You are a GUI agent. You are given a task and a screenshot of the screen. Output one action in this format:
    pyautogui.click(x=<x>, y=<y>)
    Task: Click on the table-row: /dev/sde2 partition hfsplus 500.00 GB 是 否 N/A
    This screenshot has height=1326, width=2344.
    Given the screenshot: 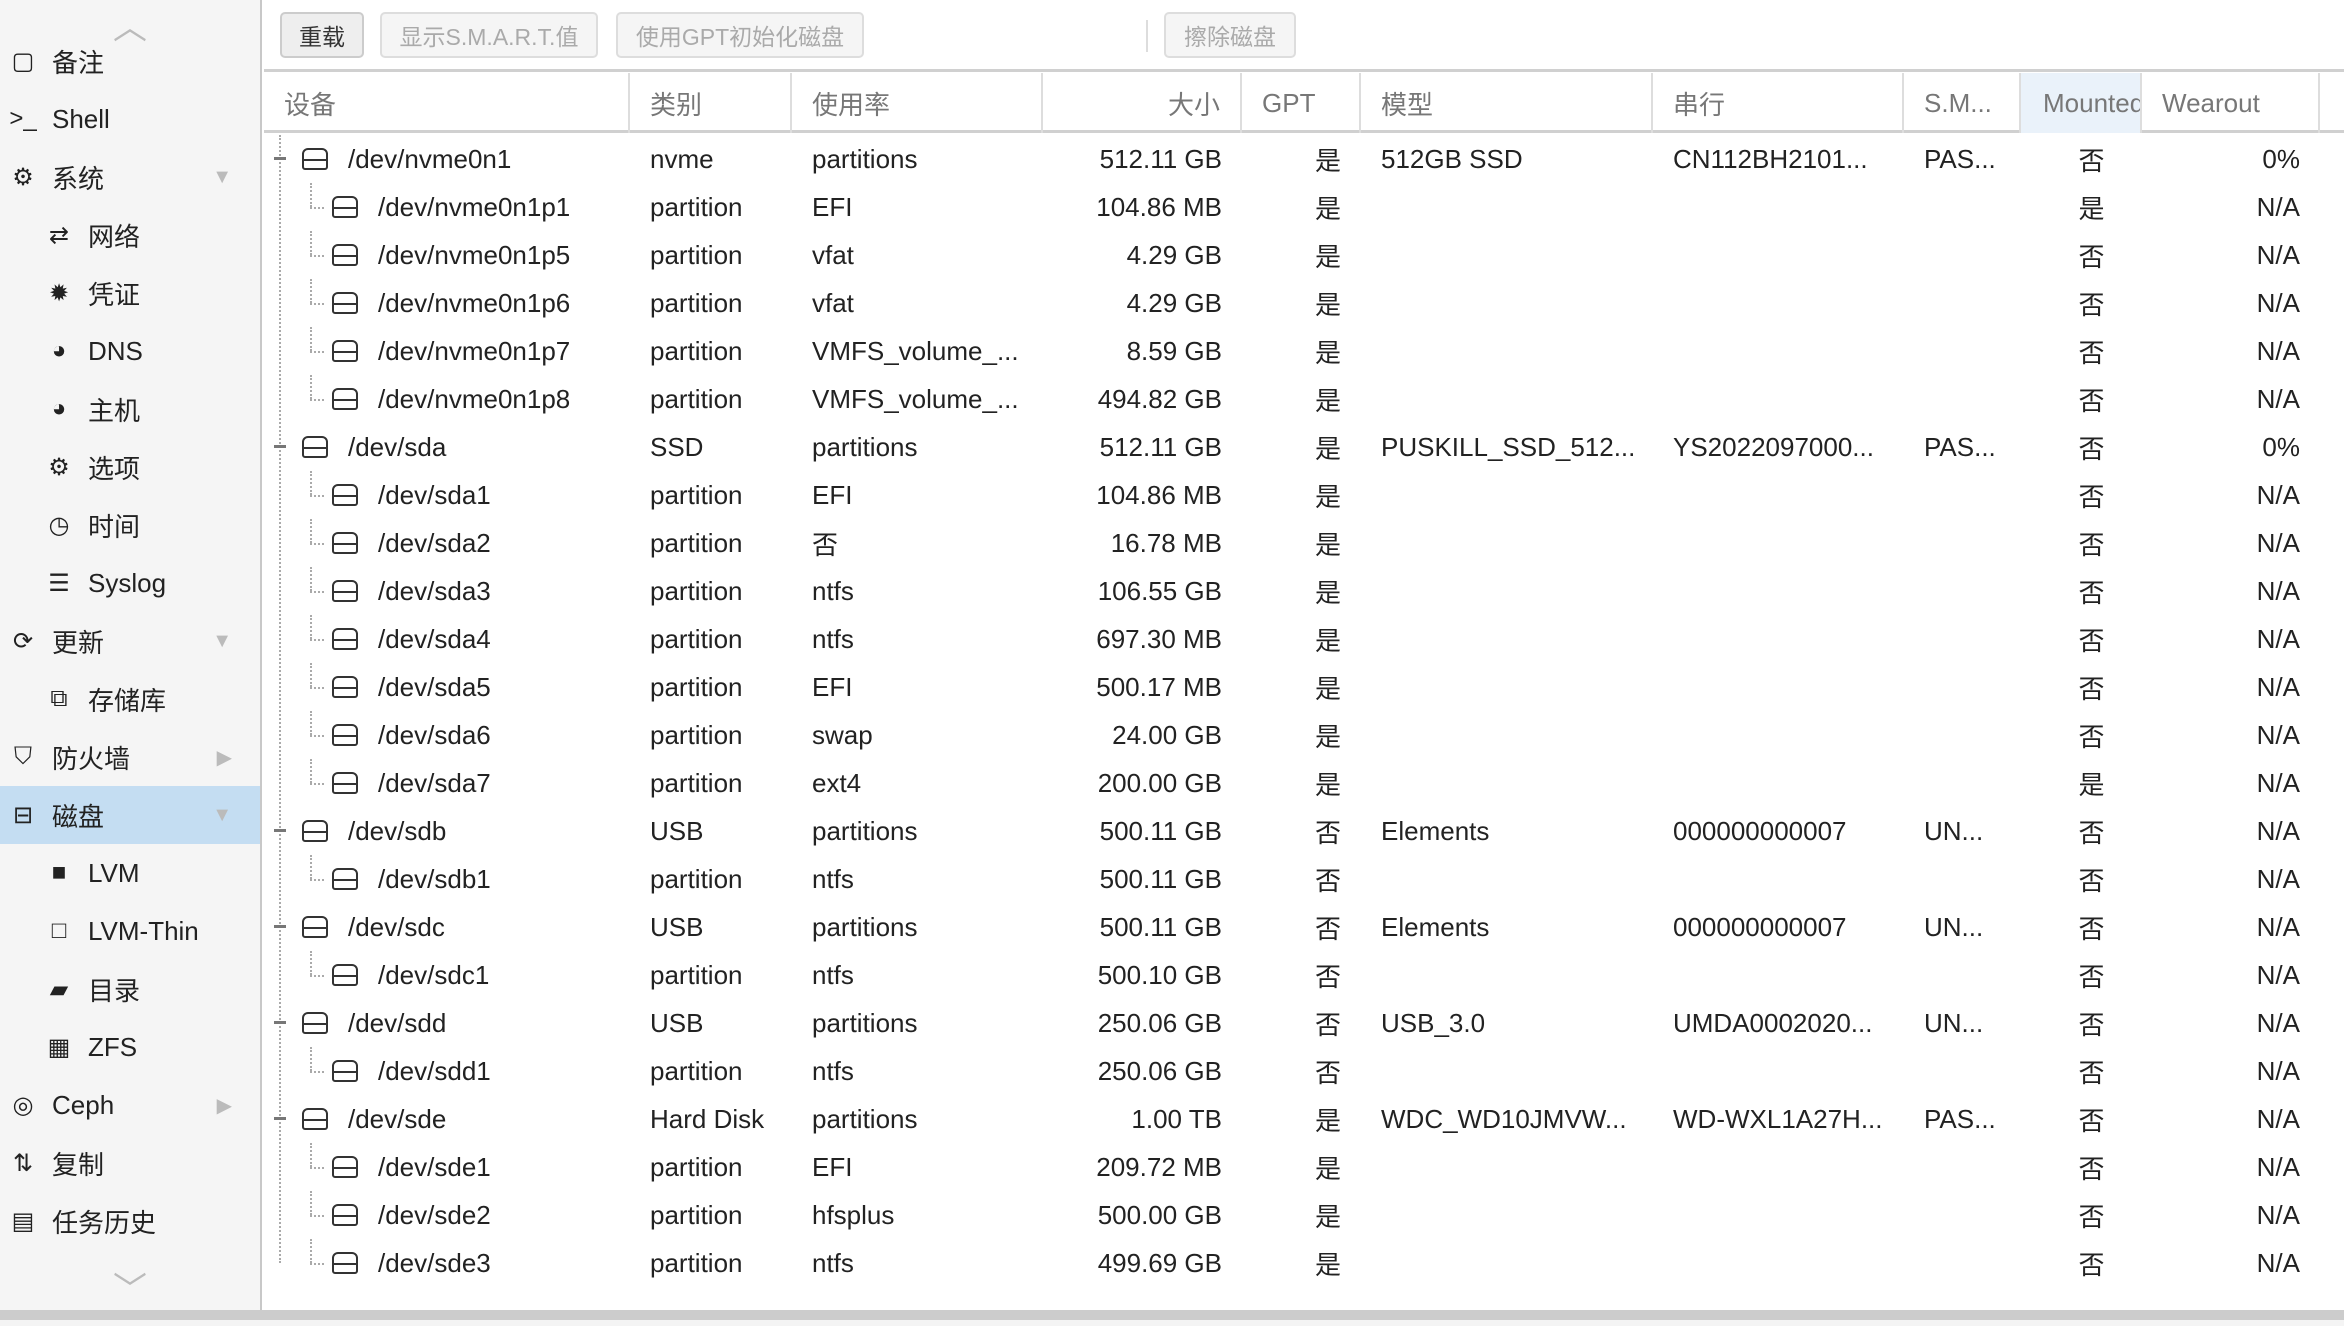 What is the action you would take?
    pyautogui.click(x=1304, y=1215)
    